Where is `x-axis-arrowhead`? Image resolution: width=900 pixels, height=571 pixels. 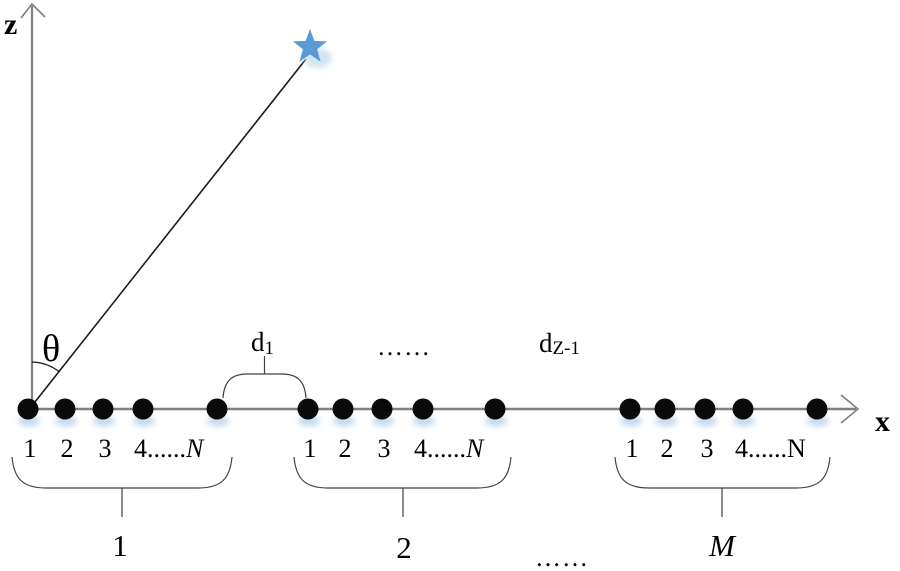
x-axis-arrowhead is located at coordinates (850, 409).